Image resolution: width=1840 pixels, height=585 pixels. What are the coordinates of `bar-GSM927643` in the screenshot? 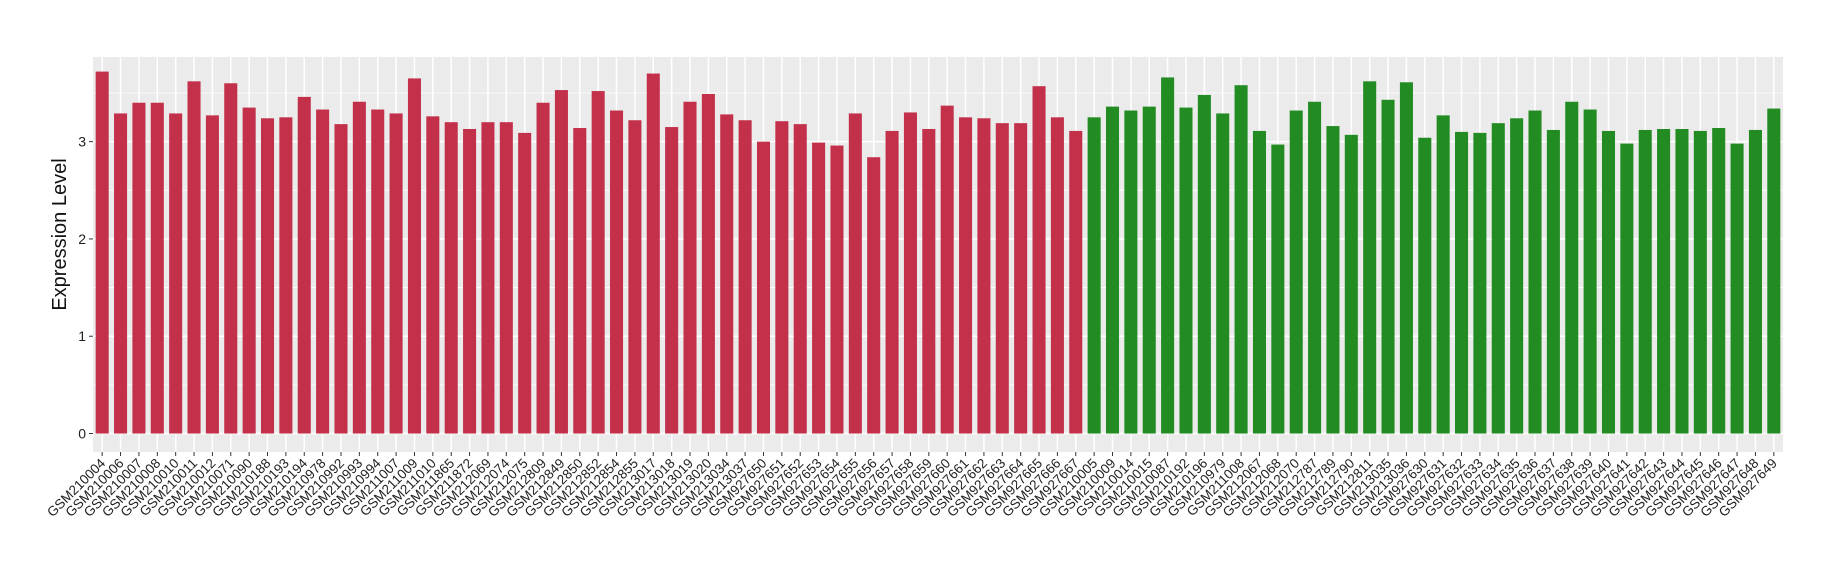 It's located at (1664, 281).